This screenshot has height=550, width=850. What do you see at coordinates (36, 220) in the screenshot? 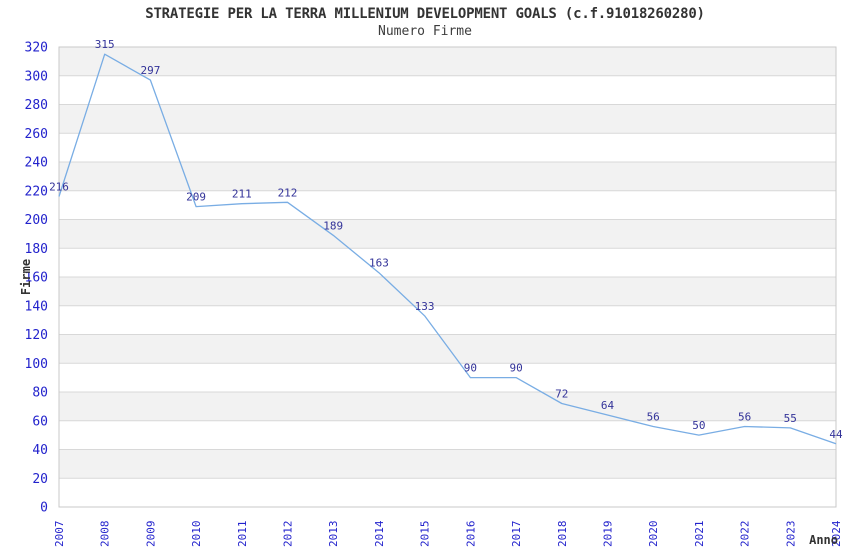
I see `y-tick-label: 200` at bounding box center [36, 220].